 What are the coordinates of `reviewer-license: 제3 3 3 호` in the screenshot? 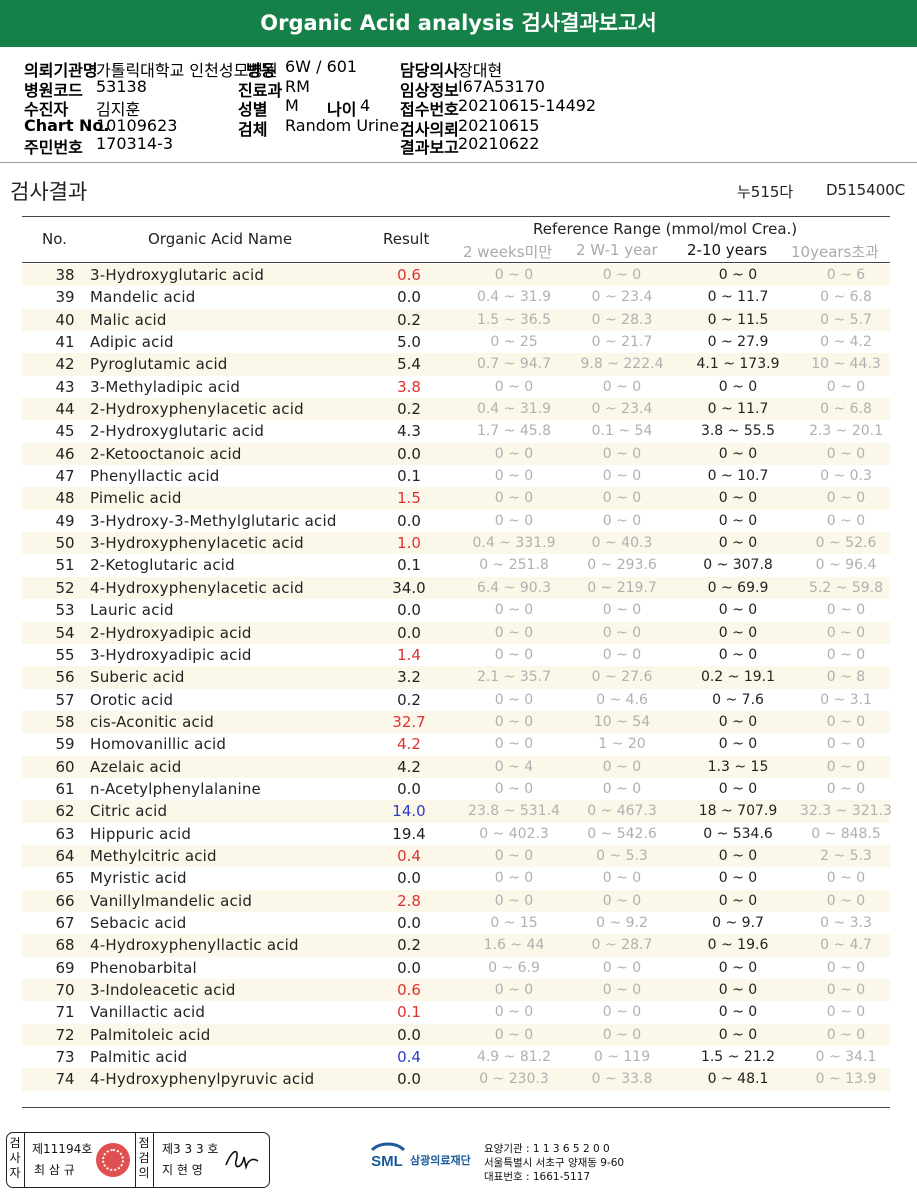 It's located at (190, 1149).